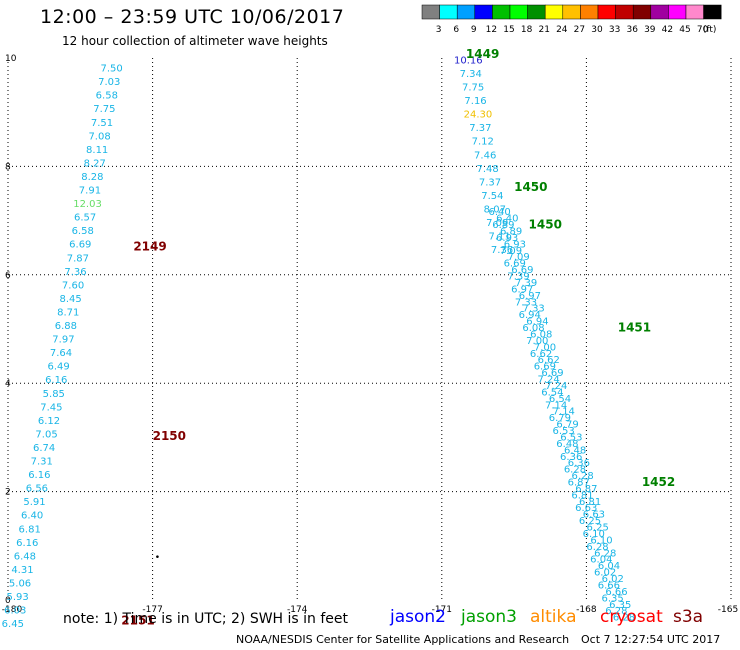 Image resolution: width=740 pixels, height=650 pixels. Describe the element at coordinates (58, 367) in the screenshot. I see `wave-height-value: 6.49` at that location.